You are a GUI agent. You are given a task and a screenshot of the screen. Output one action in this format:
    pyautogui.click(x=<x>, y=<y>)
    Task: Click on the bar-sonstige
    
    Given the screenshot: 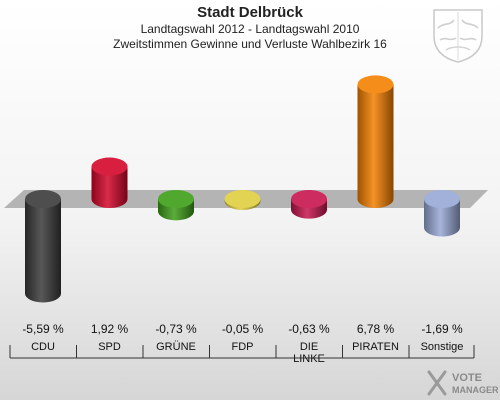 What is the action you would take?
    pyautogui.click(x=442, y=213)
    